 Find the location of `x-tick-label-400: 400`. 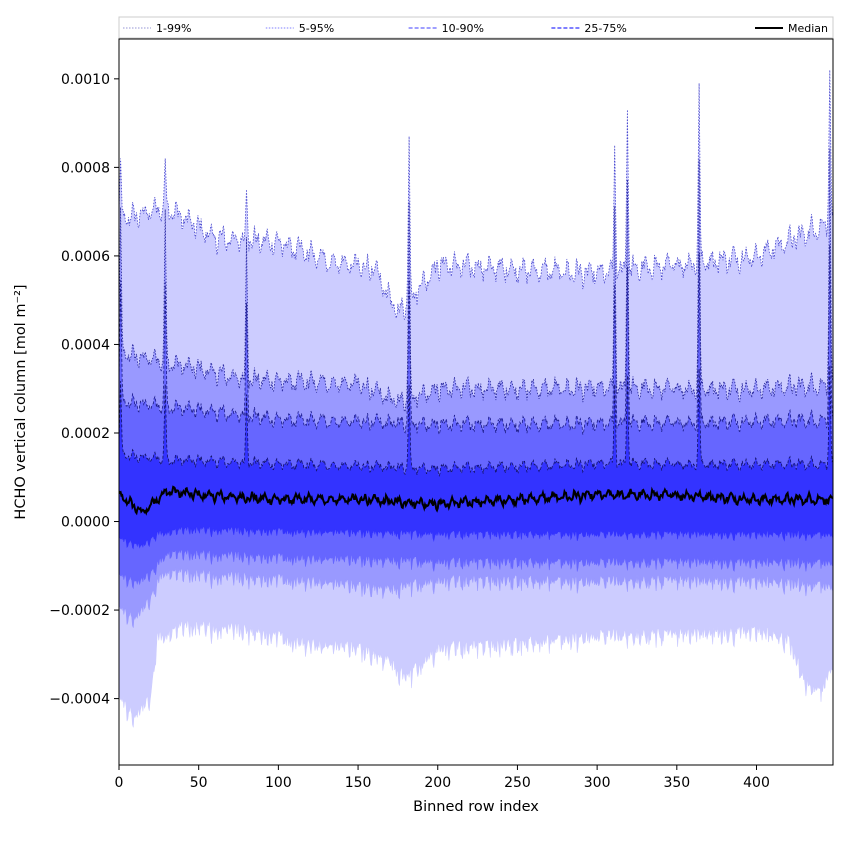

x-tick-label-400: 400 is located at coordinates (756, 783).